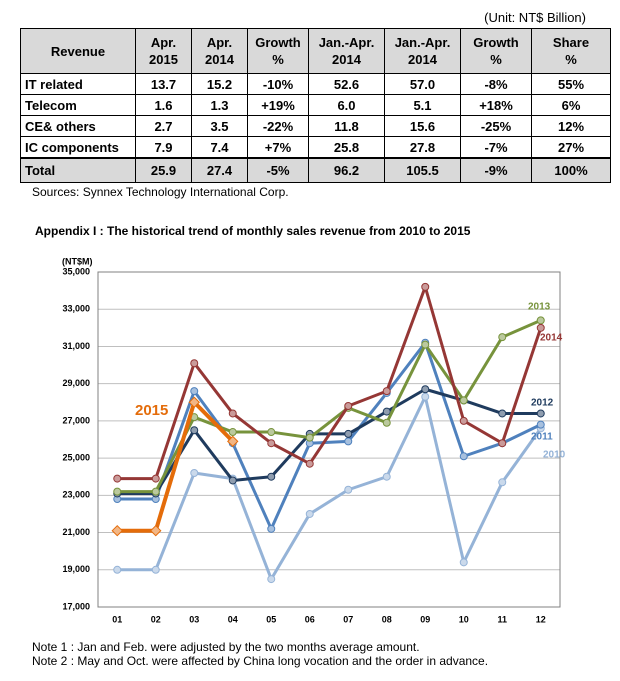  I want to click on table-cell: CE& others, so click(78, 126).